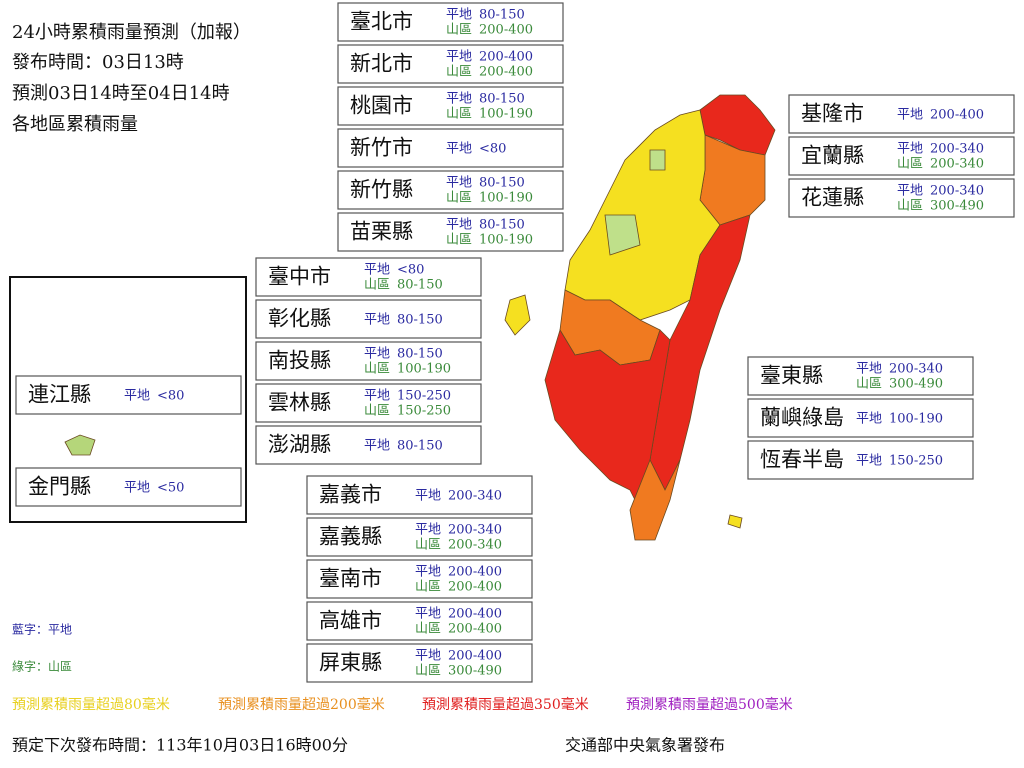  What do you see at coordinates (645, 745) in the screenshot?
I see `footer-issuer: 交通部中央氣象署發布` at bounding box center [645, 745].